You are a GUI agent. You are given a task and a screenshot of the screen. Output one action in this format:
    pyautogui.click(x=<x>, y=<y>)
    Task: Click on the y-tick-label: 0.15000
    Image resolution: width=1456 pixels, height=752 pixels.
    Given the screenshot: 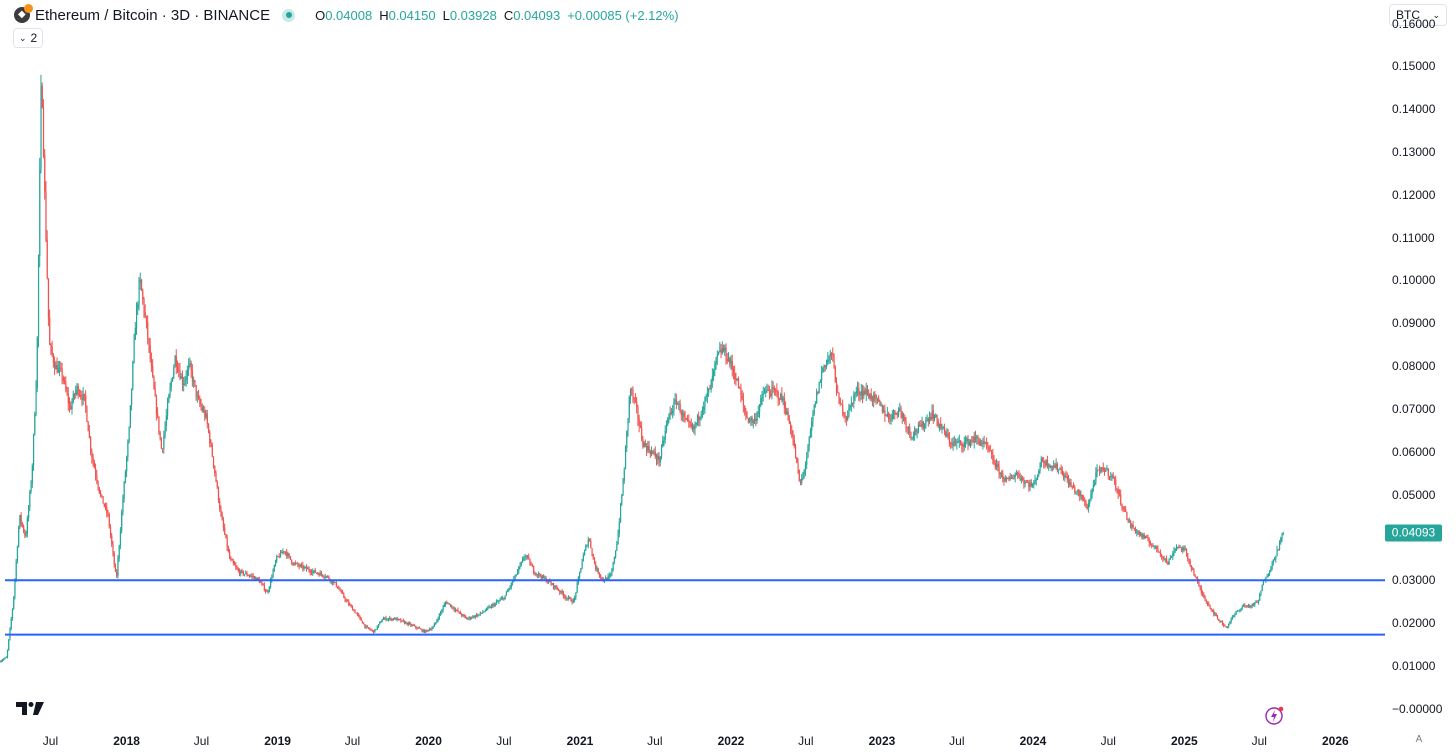 What is the action you would take?
    pyautogui.click(x=1414, y=66)
    